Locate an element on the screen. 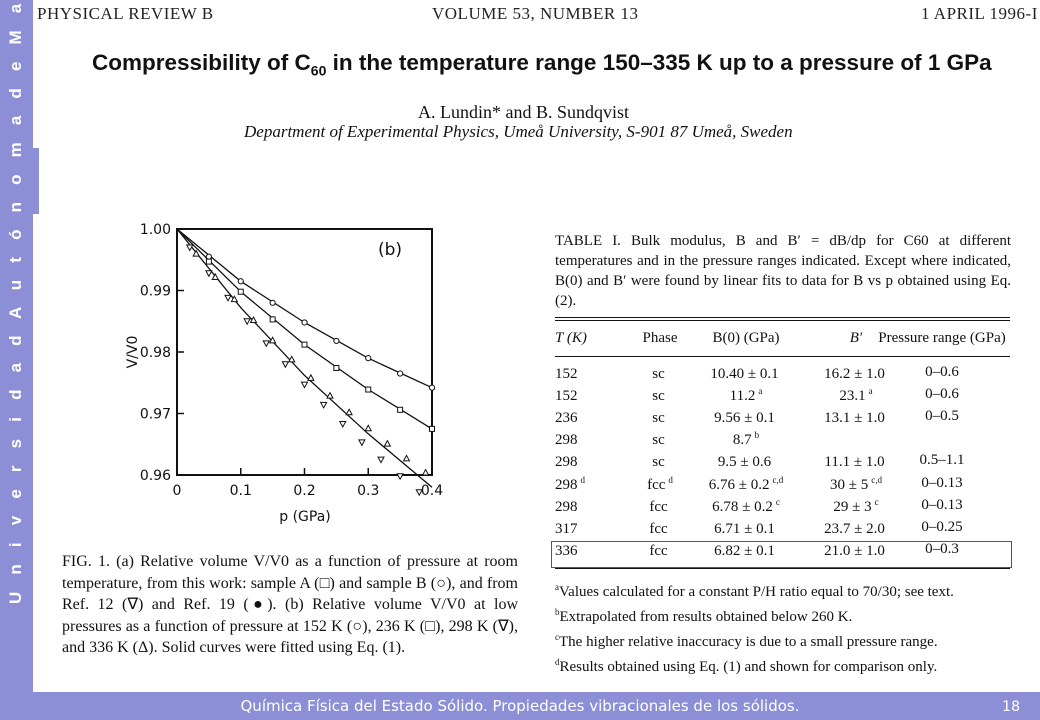 The width and height of the screenshot is (1040, 720). x-tick-label: 0.1 is located at coordinates (241, 491).